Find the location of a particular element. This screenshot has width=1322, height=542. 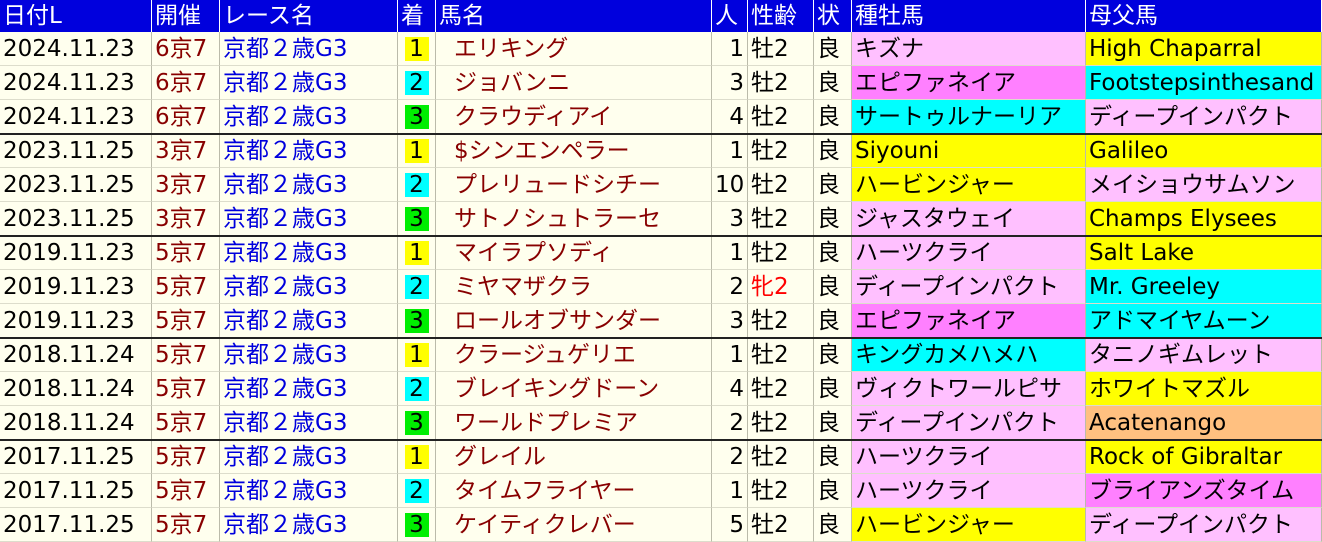

horse-name: プレリュードシチー is located at coordinates (574, 185).